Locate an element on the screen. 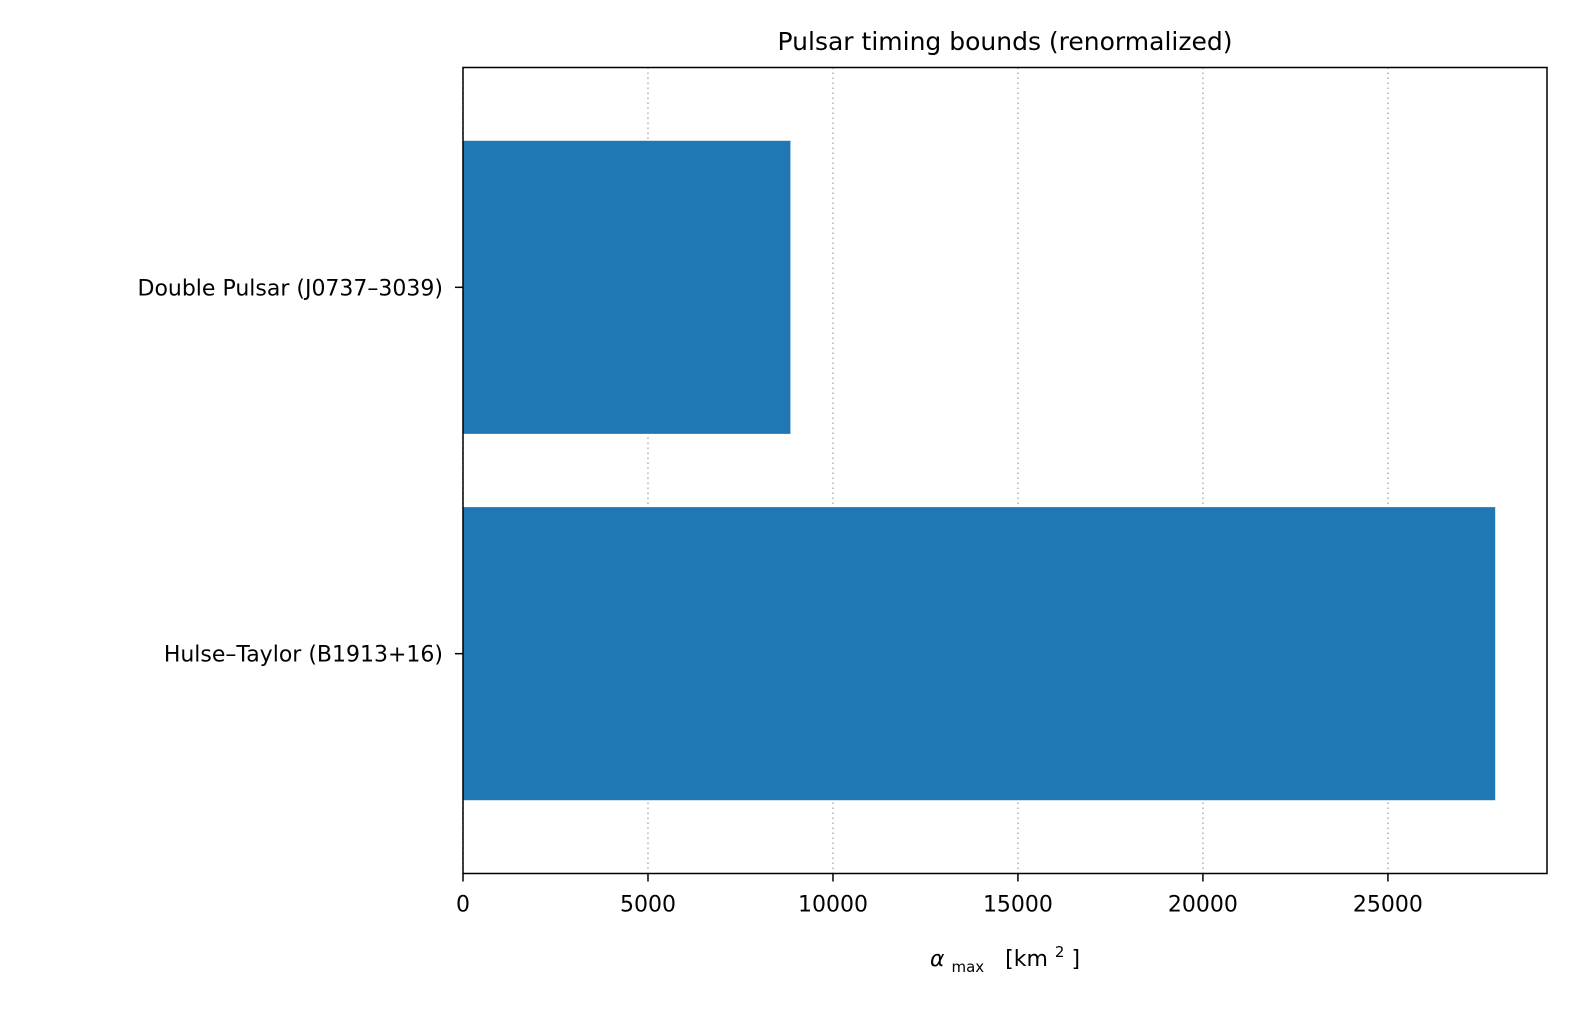 This screenshot has width=1580, height=1009. x-axis-label-unit: [km is located at coordinates (1026, 959).